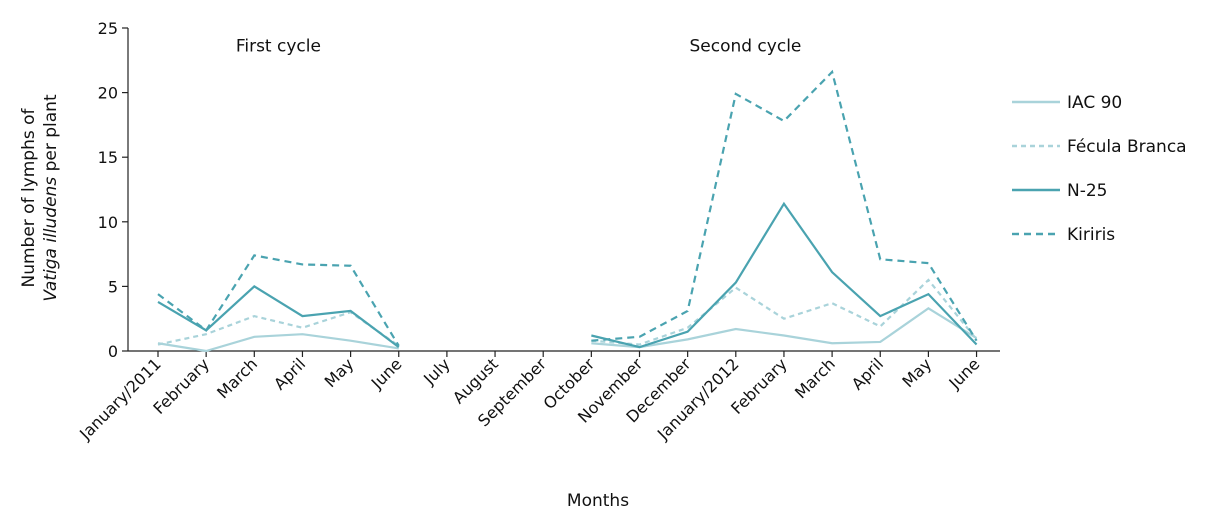  I want to click on legend: IAC 90 Fécula Branca N-25 Kiriris, so click(1099, 169).